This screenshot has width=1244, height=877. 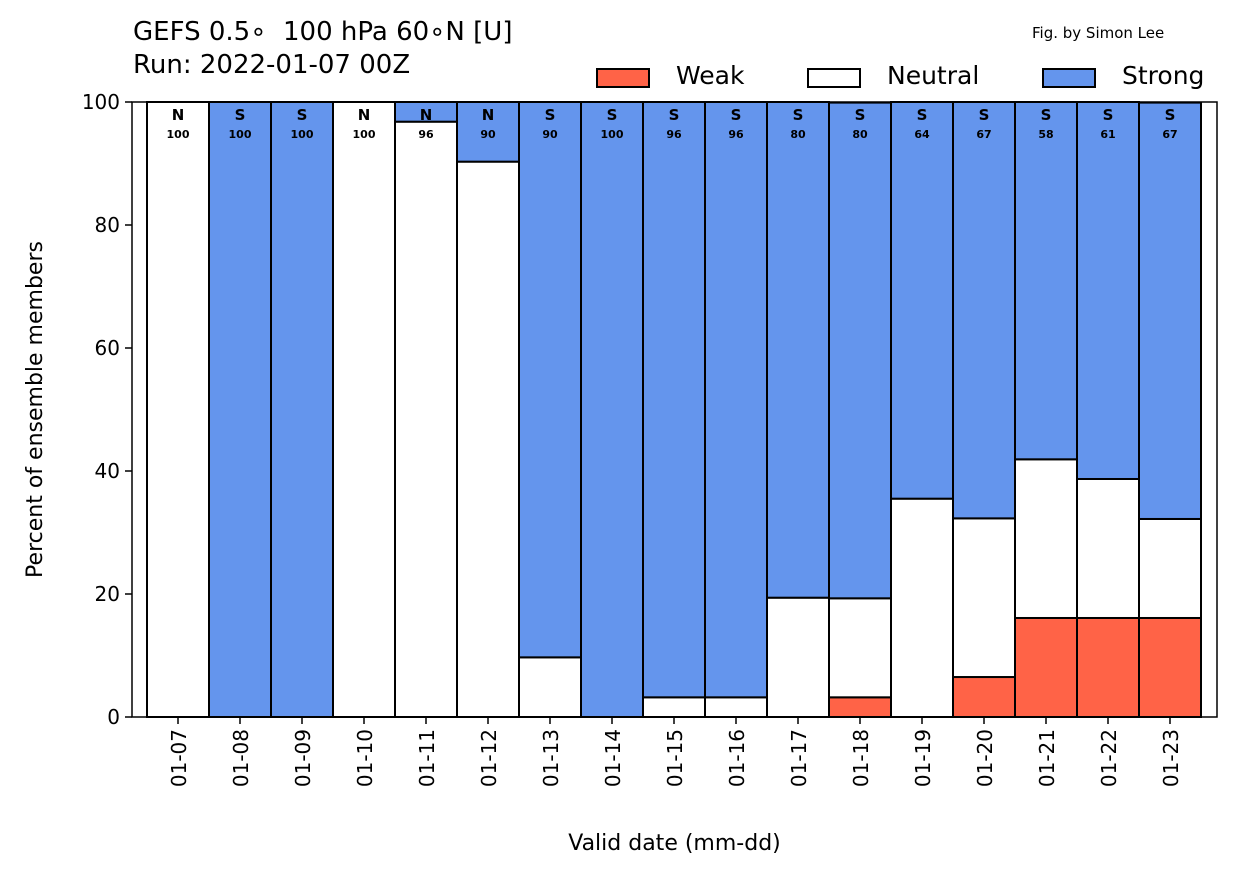 I want to click on bar-annotation-percent: 58, so click(x=1045, y=134).